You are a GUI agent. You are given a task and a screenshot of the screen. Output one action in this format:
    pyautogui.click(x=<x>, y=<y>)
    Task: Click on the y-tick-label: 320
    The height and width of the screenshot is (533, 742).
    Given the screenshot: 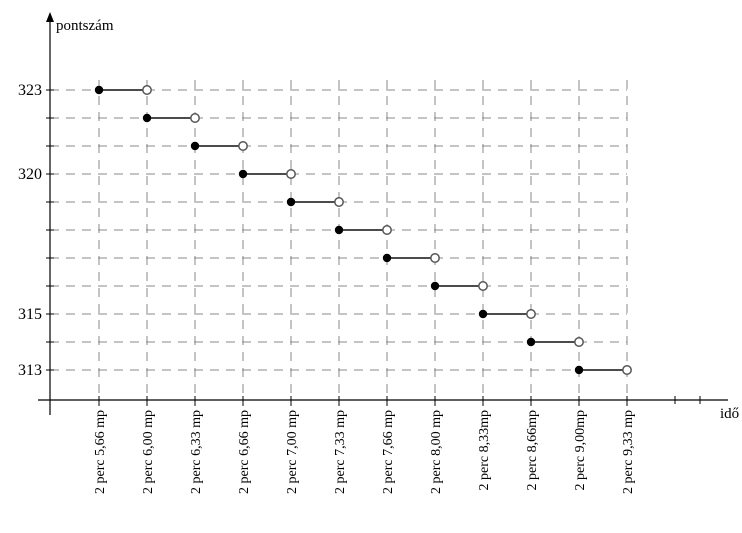 What is the action you would take?
    pyautogui.click(x=30, y=174)
    